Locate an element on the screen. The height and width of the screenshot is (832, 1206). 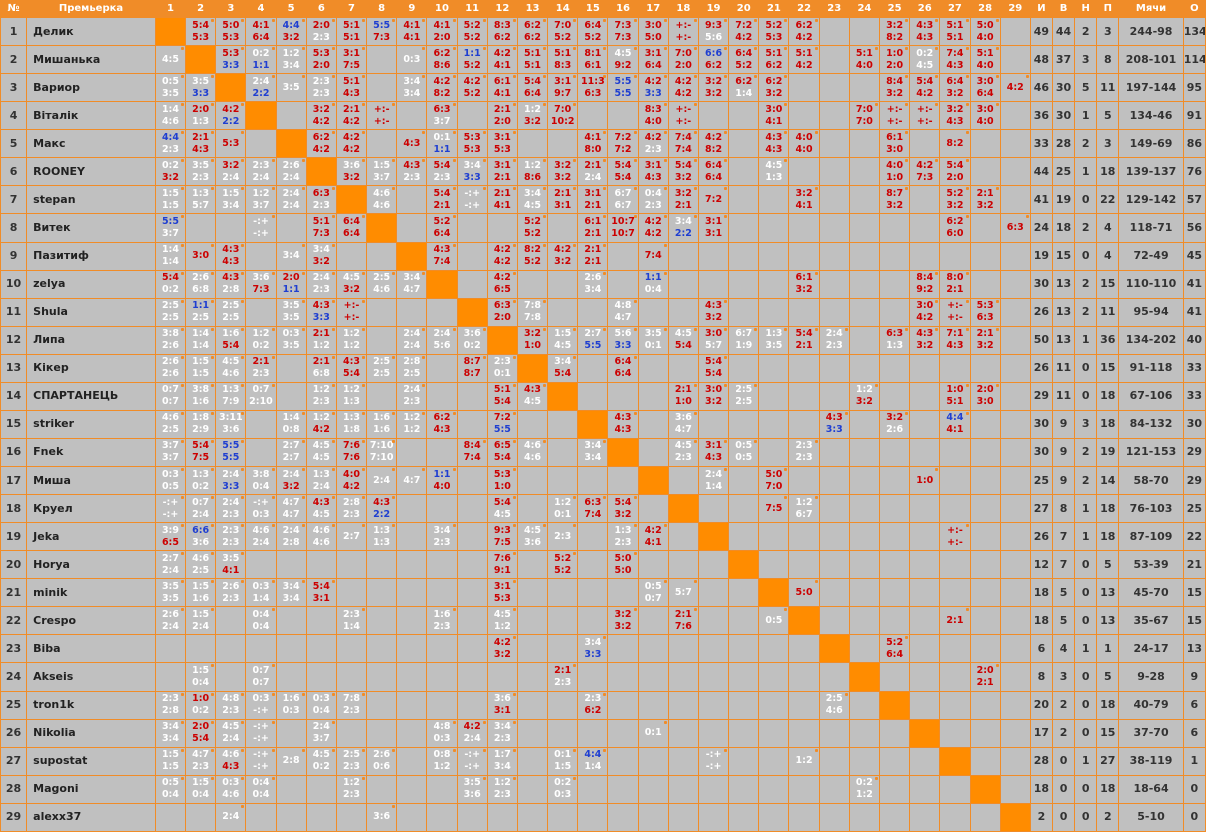
result-cell: 2:3 2:3 is located at coordinates (321, 88).